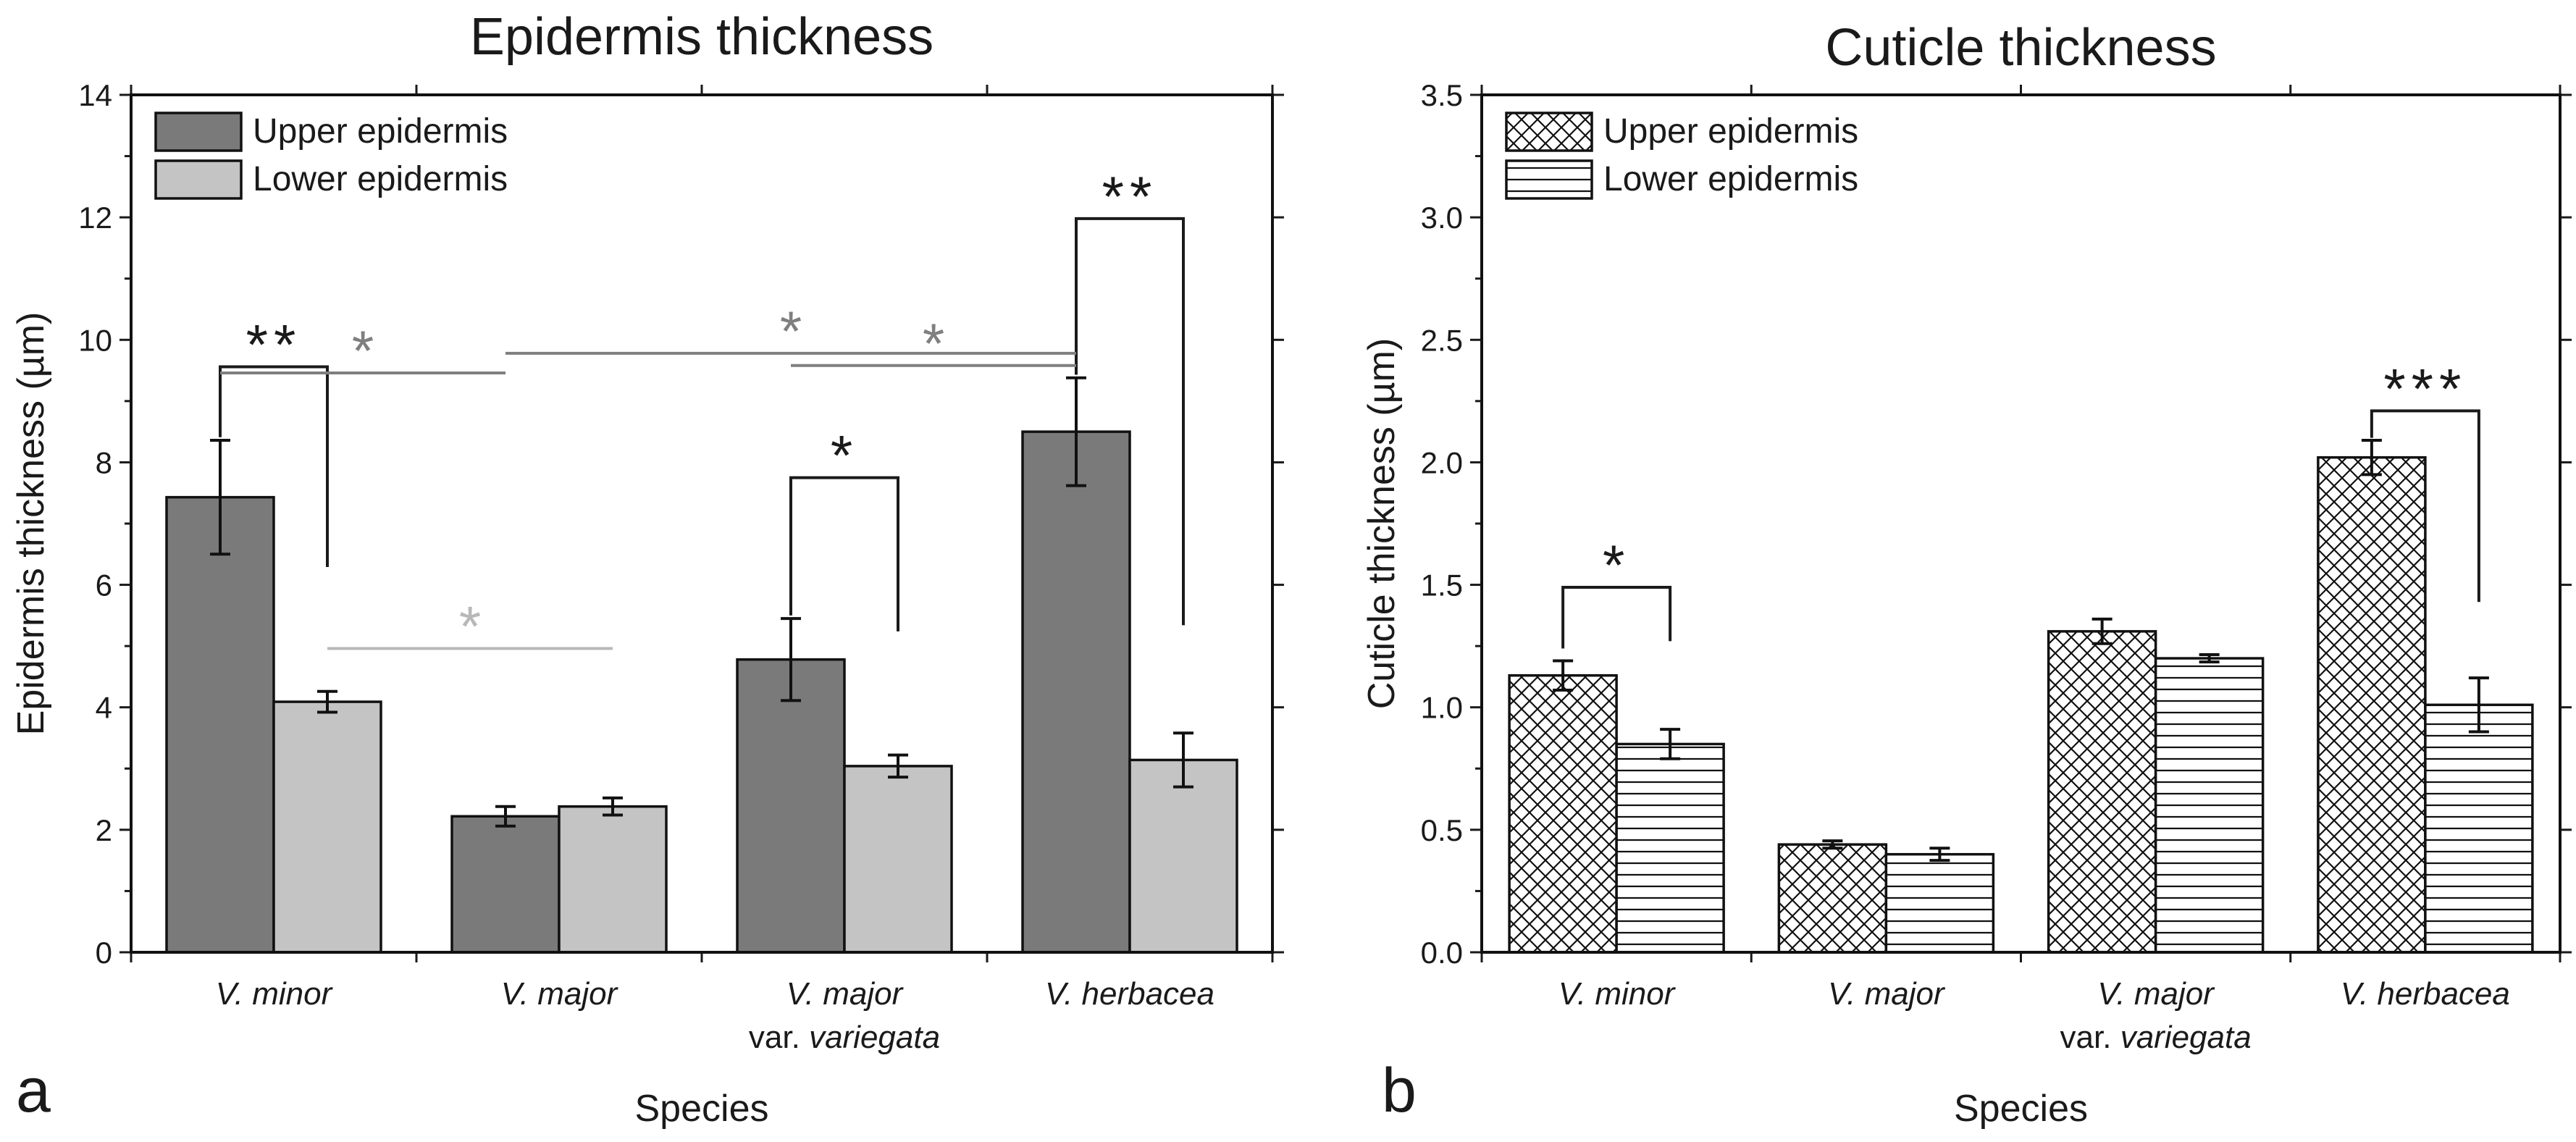  Describe the element at coordinates (33, 1091) in the screenshot. I see `panel-letter: a` at that location.